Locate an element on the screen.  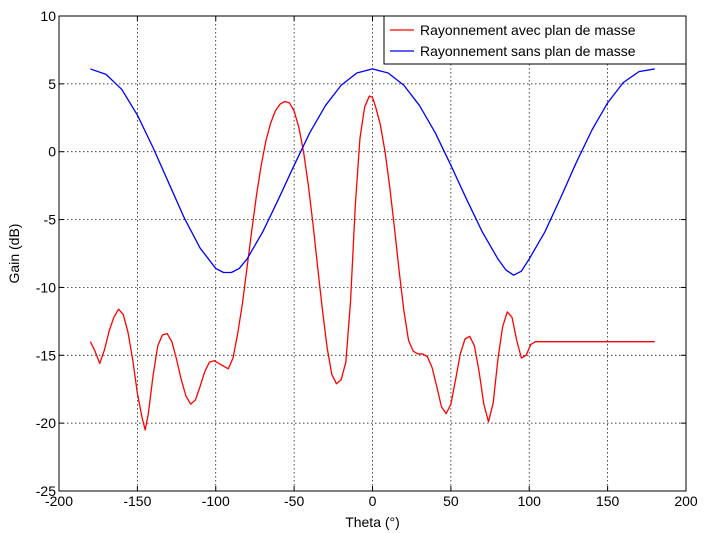
legend-label-1: Rayonnement avec plan de masse is located at coordinates (528, 30).